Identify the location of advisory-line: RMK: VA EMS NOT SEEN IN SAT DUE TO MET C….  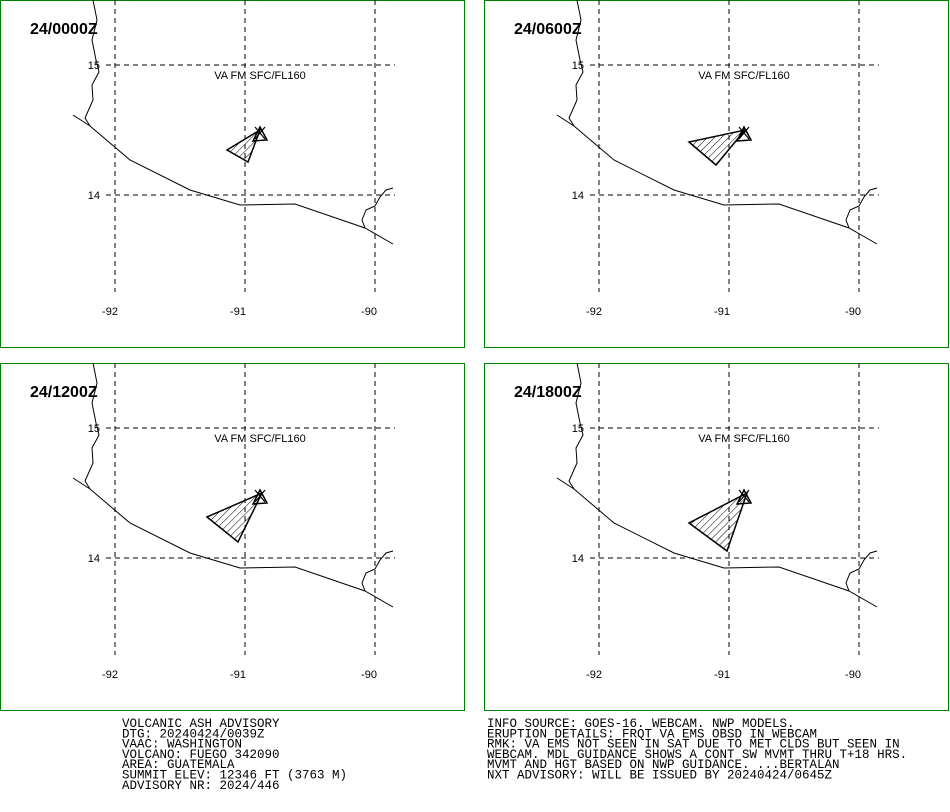
(693, 745).